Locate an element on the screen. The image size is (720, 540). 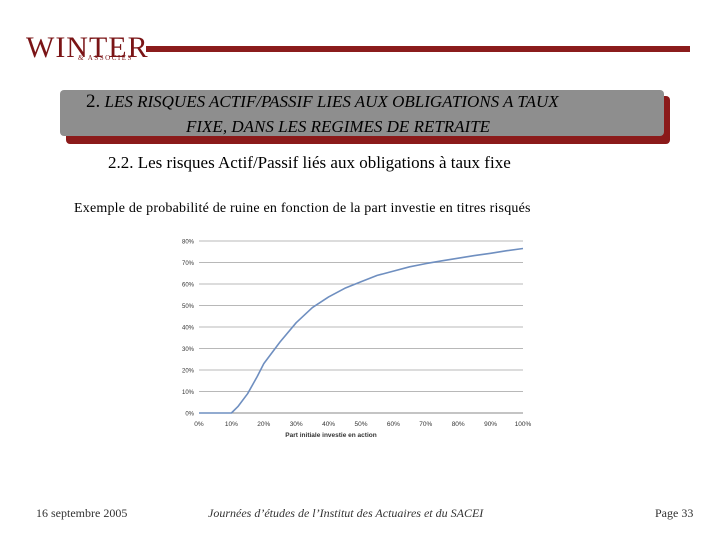
y-tick-label: 60% is located at coordinates (188, 286).